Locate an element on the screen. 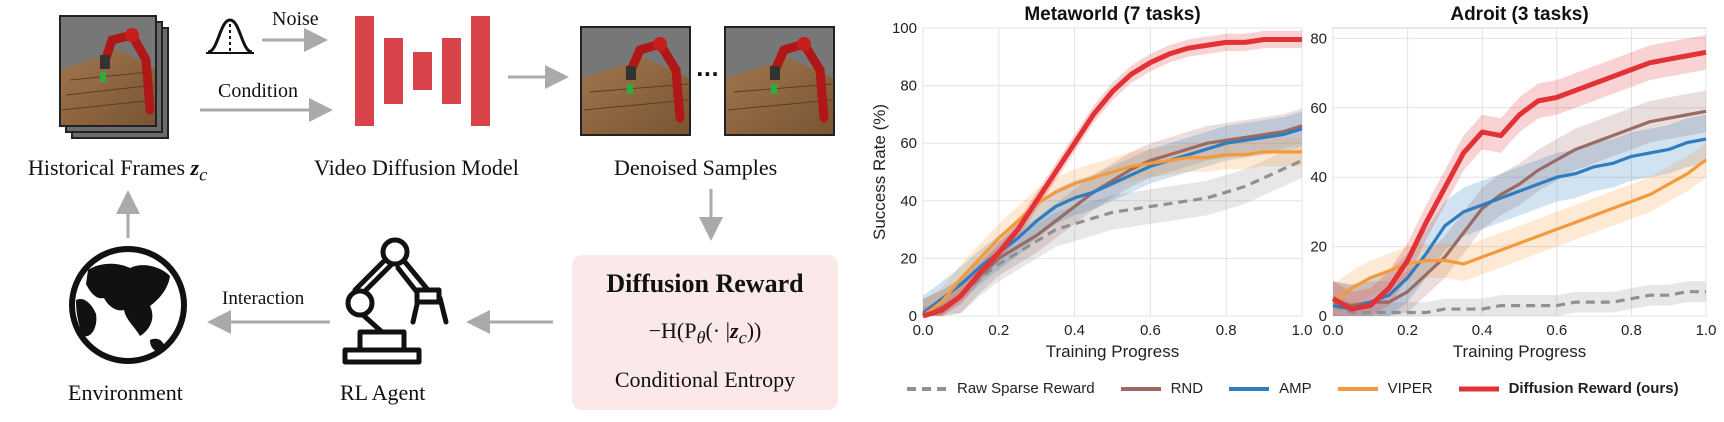 The width and height of the screenshot is (1724, 422). historical-frames-text: Historical Frames is located at coordinates (107, 167).